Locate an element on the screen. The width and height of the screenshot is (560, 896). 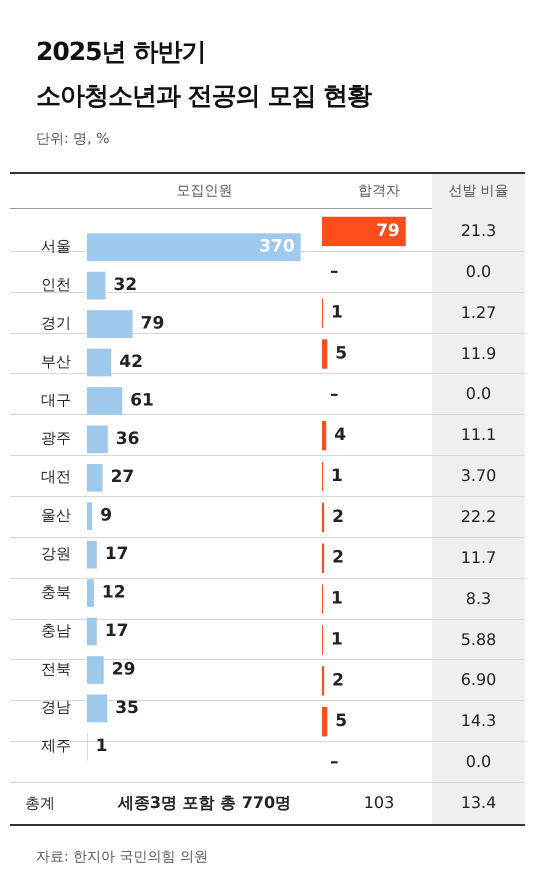
x-axis-title: 모집인원 is located at coordinates (205, 191).